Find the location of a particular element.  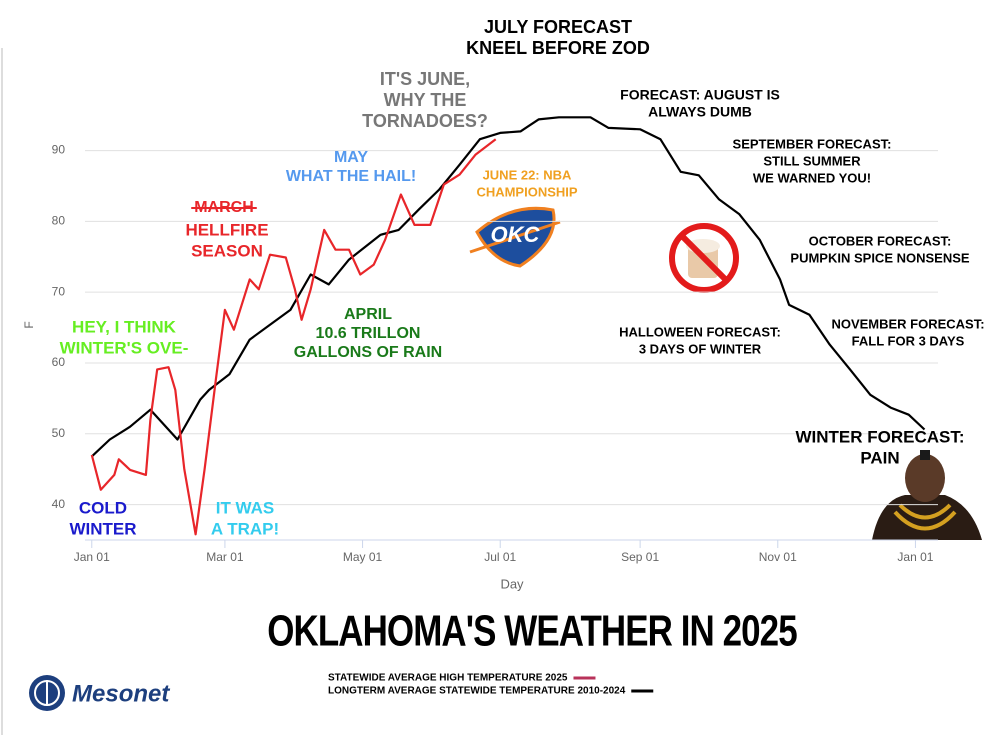

annotation: WHY THE is located at coordinates (425, 100).